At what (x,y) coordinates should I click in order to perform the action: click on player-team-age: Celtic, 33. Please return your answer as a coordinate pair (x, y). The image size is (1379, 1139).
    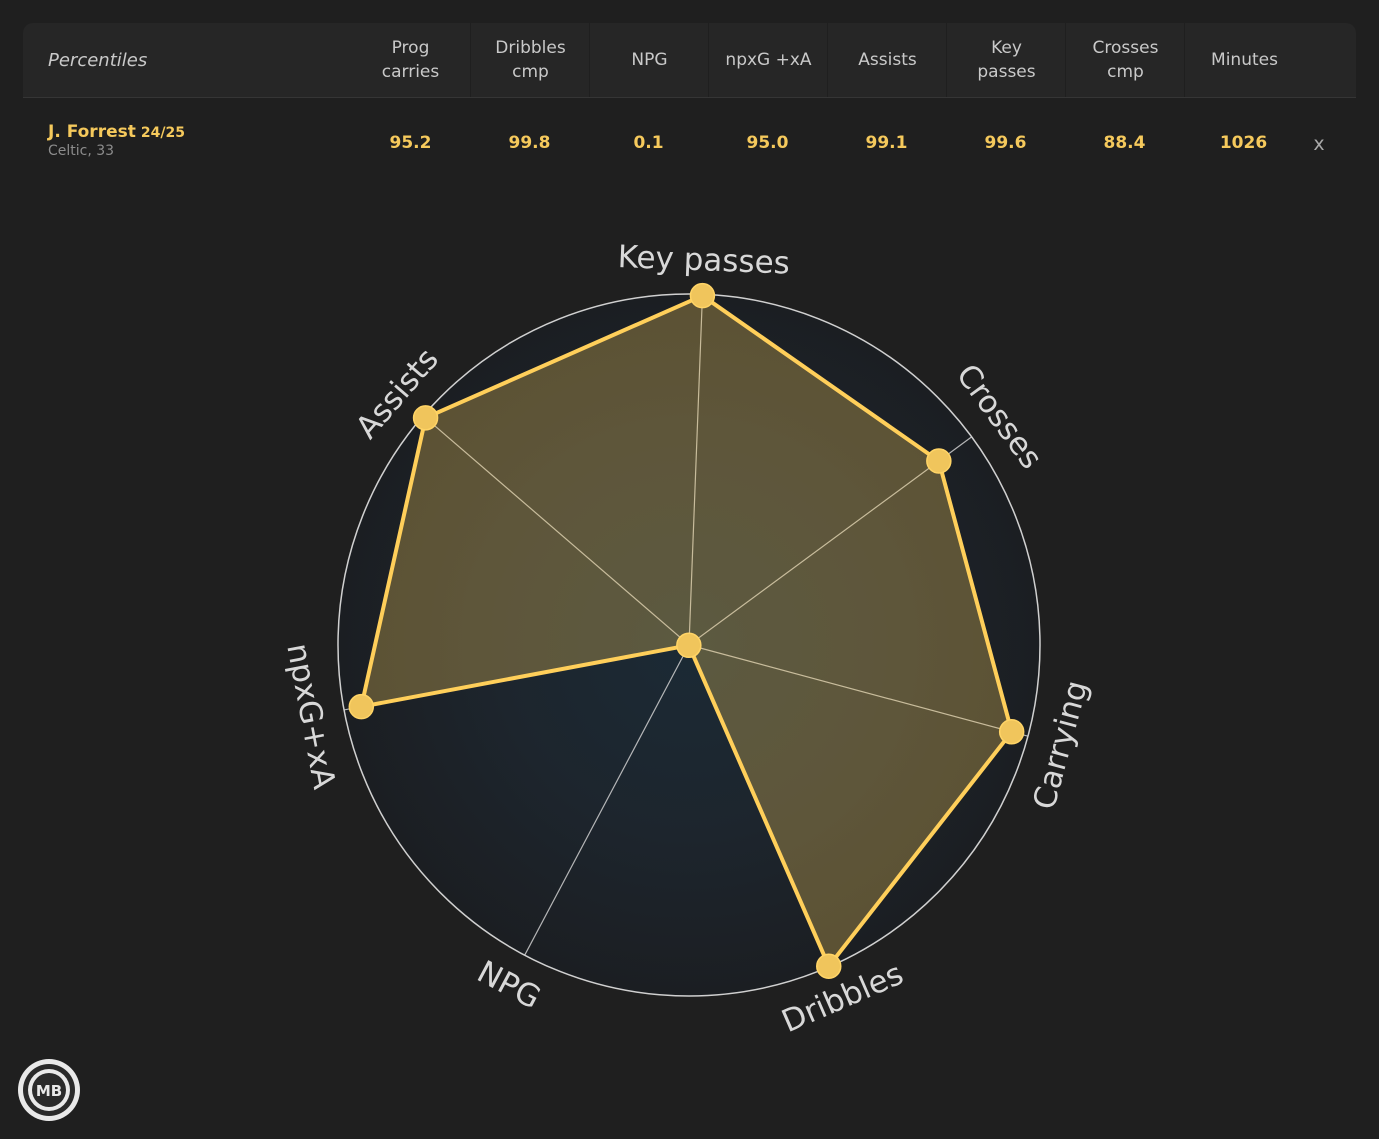
    Looking at the image, I should click on (81, 151).